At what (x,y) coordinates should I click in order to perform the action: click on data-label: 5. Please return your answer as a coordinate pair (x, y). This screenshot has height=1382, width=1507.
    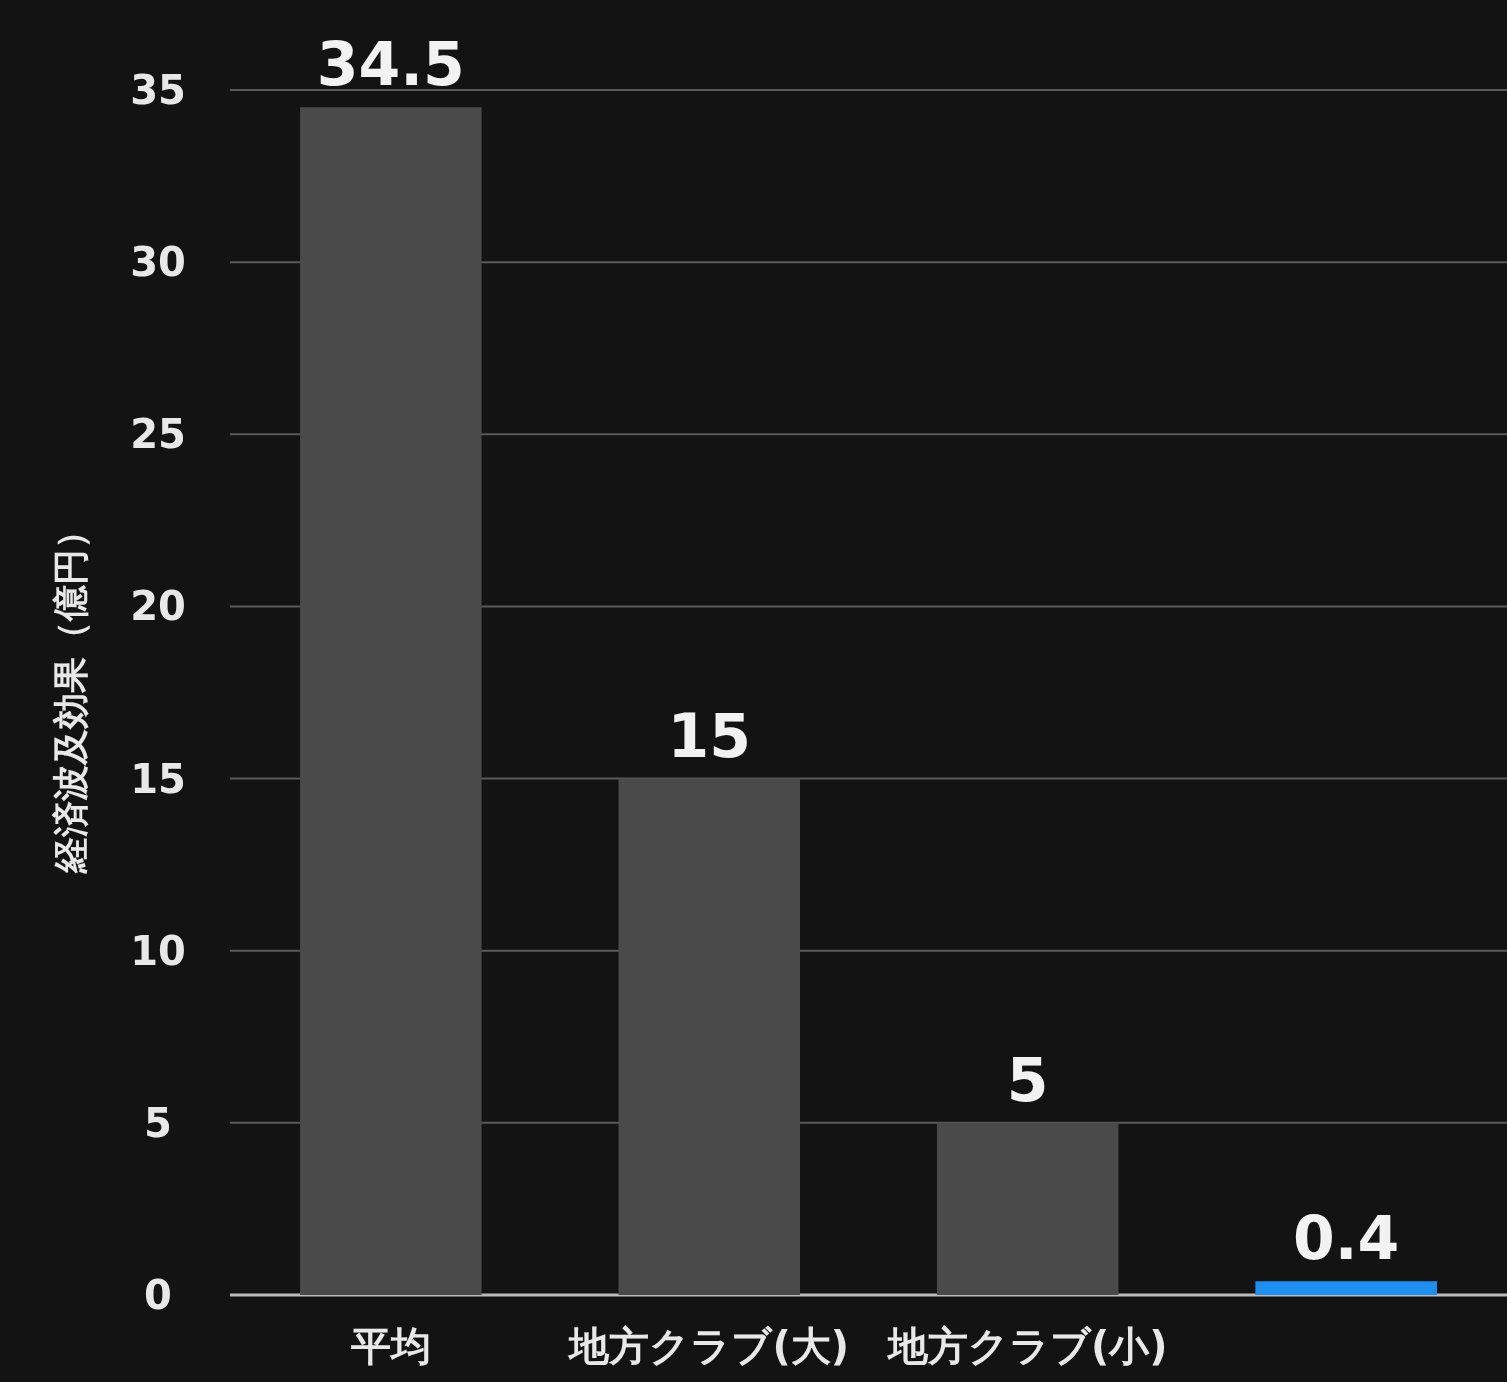
    Looking at the image, I should click on (1027, 1079).